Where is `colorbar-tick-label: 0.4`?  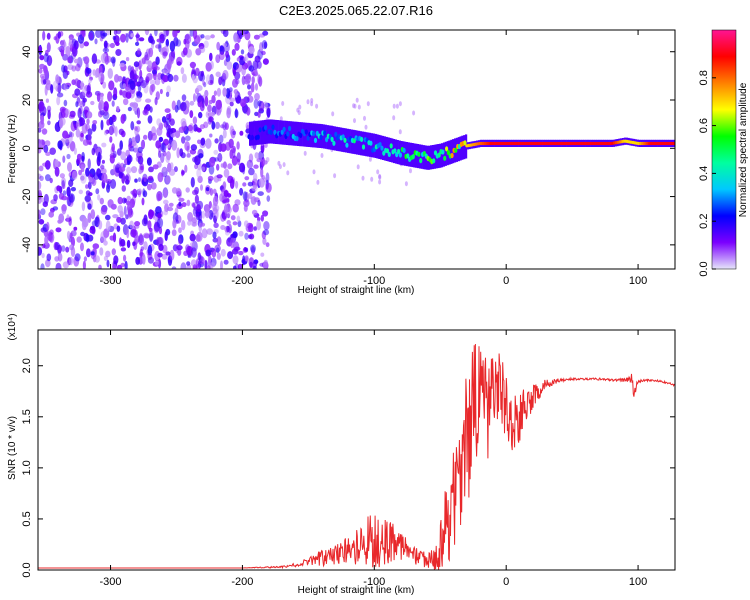 colorbar-tick-label: 0.4 is located at coordinates (704, 173).